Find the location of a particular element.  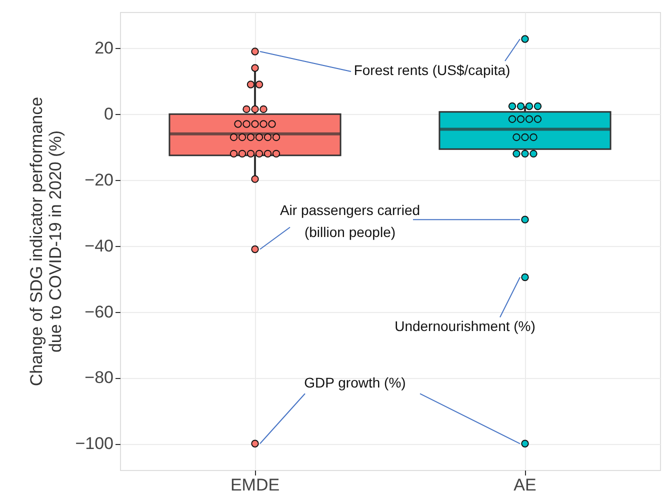

annotation: Forest rents (US$/capita) is located at coordinates (432, 70).